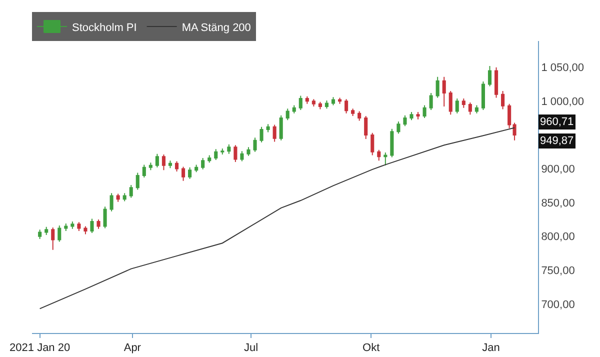 This screenshot has height=357, width=600. What do you see at coordinates (104, 28) in the screenshot?
I see `legend-label: Stockholm PI` at bounding box center [104, 28].